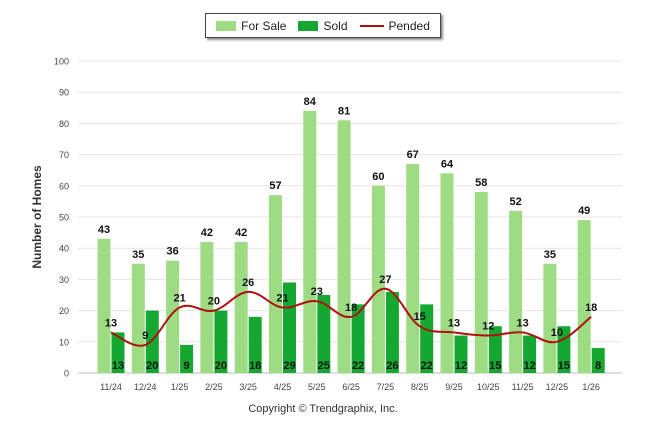 This screenshot has height=434, width=646. I want to click on x-tick-label: 12/24, so click(145, 387).